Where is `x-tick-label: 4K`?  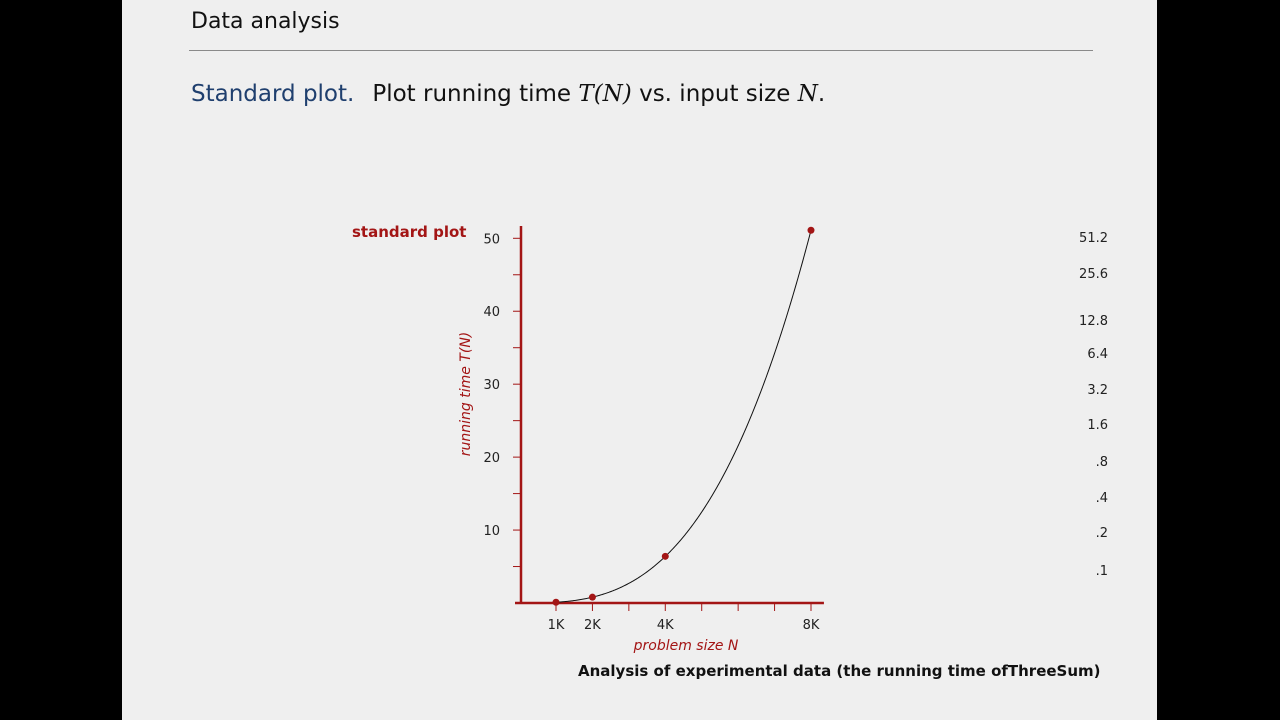
x-tick-label: 4K is located at coordinates (665, 625).